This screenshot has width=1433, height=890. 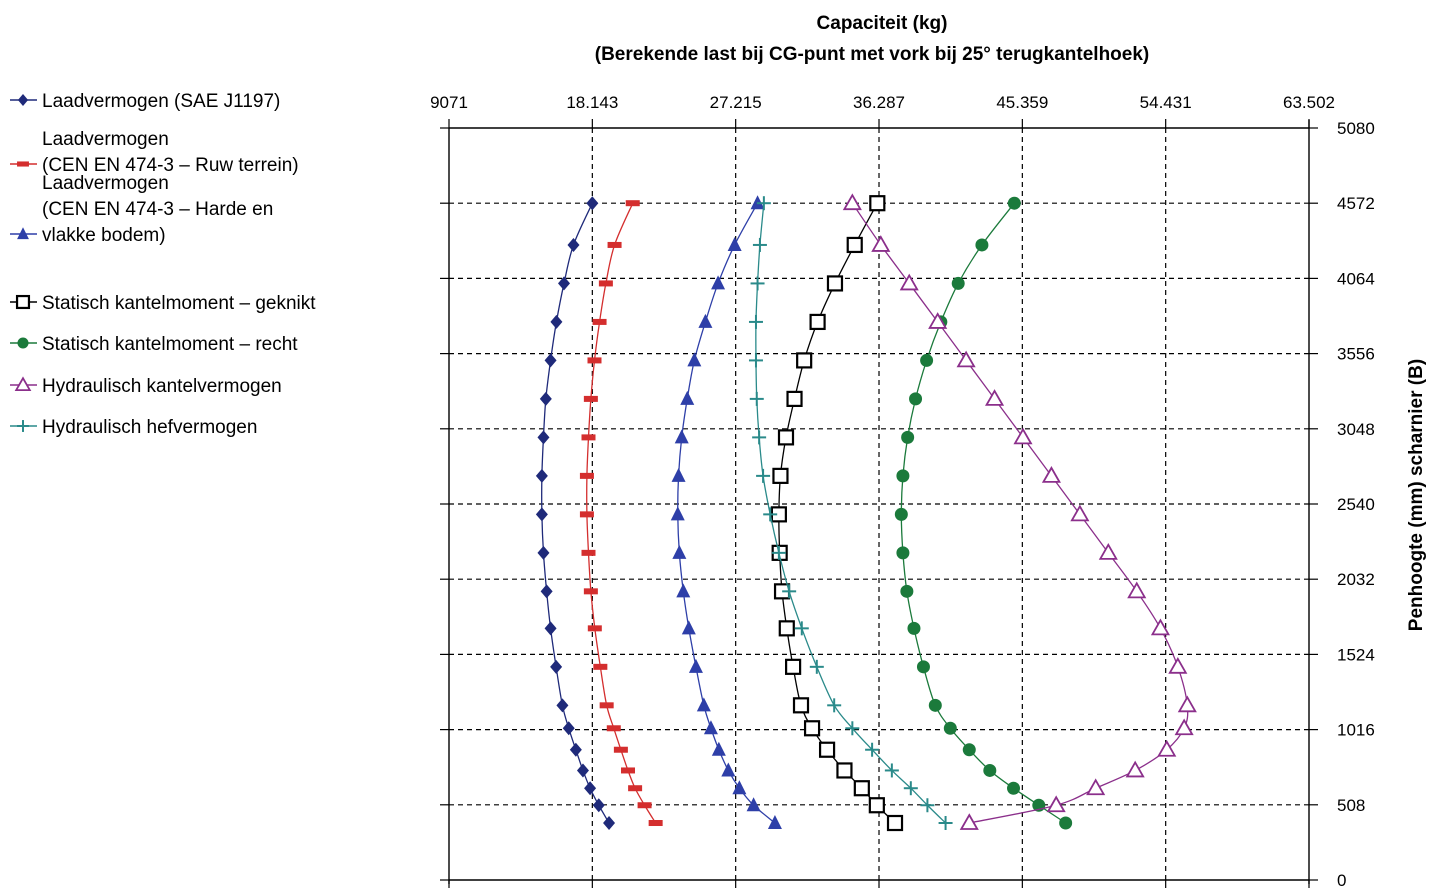 I want to click on legend-label: Laadvermogen (CEN EN 474-3 – Ruw terrein), so click(x=170, y=152).